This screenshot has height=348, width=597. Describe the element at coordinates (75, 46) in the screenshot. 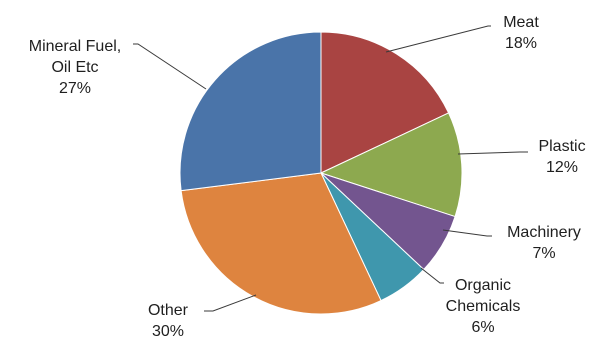

I see `data-label-category: Mineral Fuel,` at that location.